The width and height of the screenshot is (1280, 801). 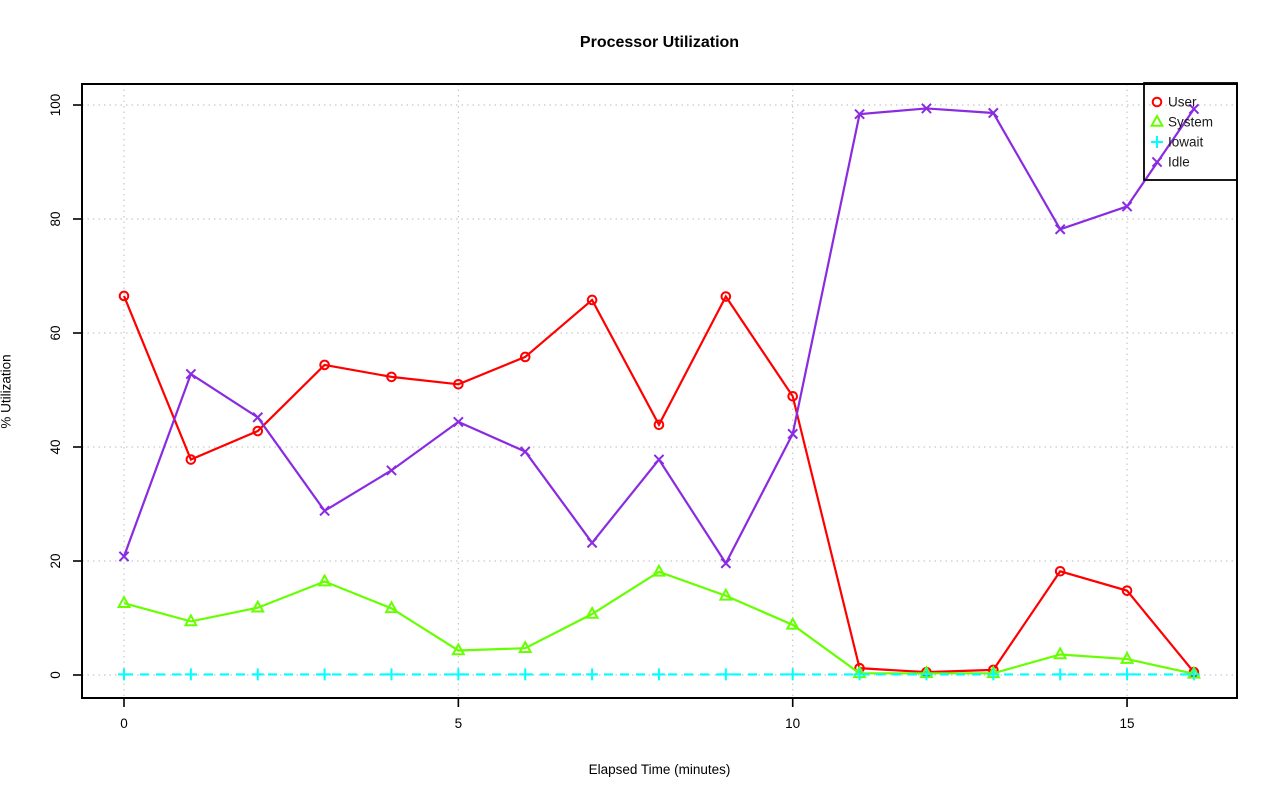 What do you see at coordinates (55, 218) in the screenshot?
I see `y-tick-label: 80` at bounding box center [55, 218].